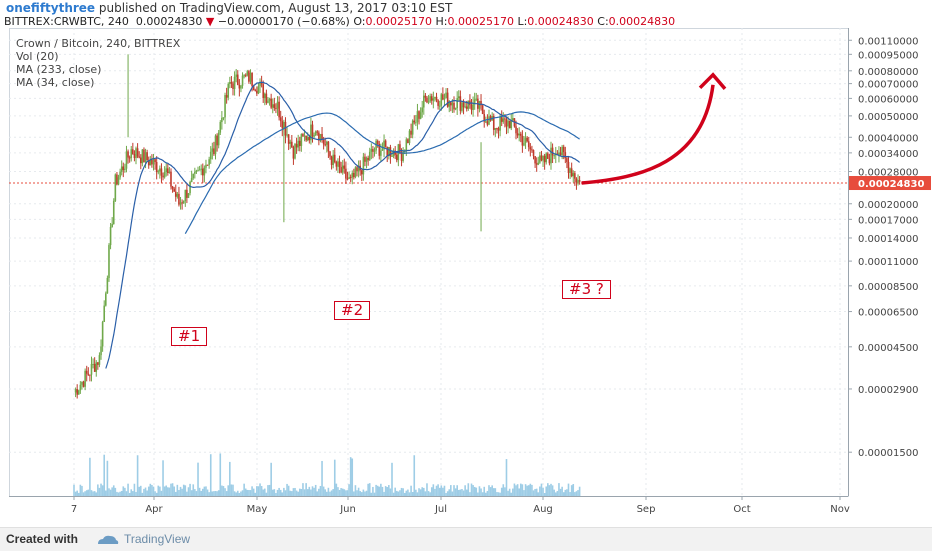 The height and width of the screenshot is (551, 932). What do you see at coordinates (646, 509) in the screenshot?
I see `x-tick-label: Sep` at bounding box center [646, 509].